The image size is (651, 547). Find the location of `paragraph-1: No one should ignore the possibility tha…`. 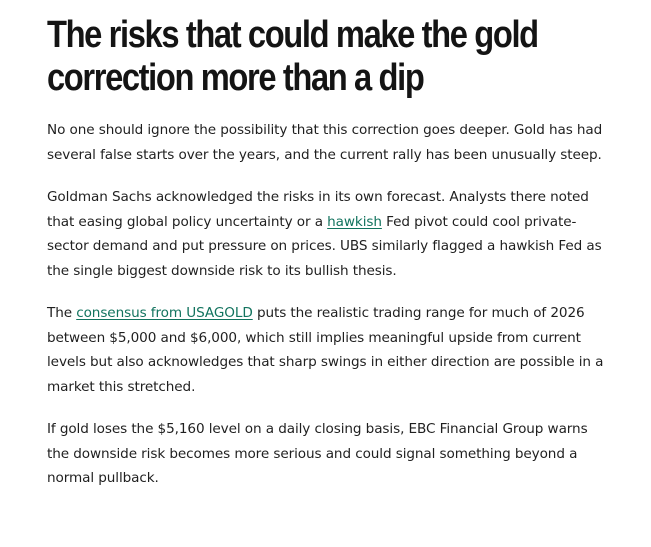

paragraph-1: No one should ignore the possibility tha… is located at coordinates (327, 142).